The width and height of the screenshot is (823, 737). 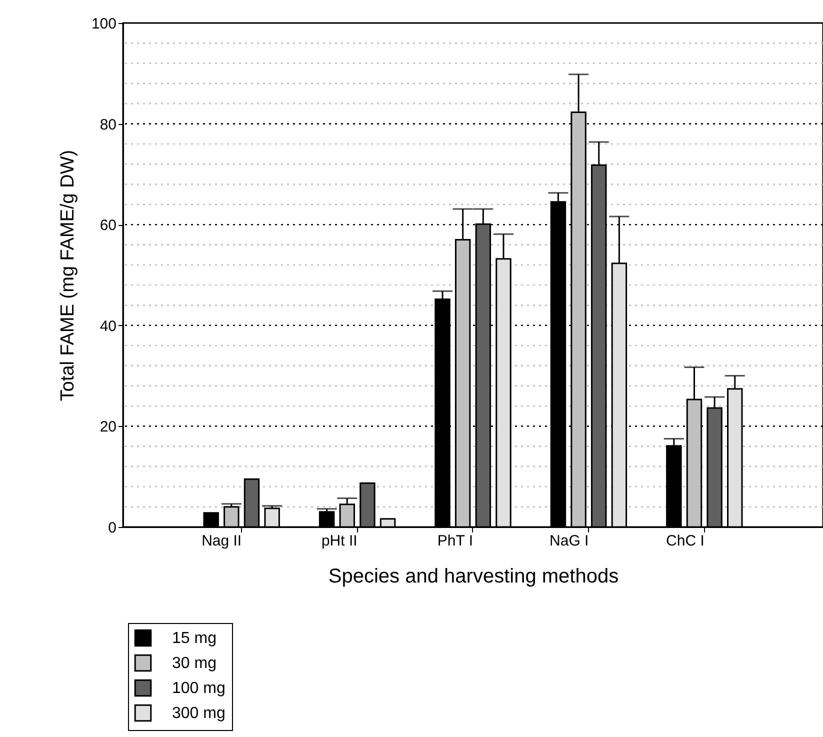 What do you see at coordinates (685, 541) in the screenshot?
I see `x-tick-label: ChC I` at bounding box center [685, 541].